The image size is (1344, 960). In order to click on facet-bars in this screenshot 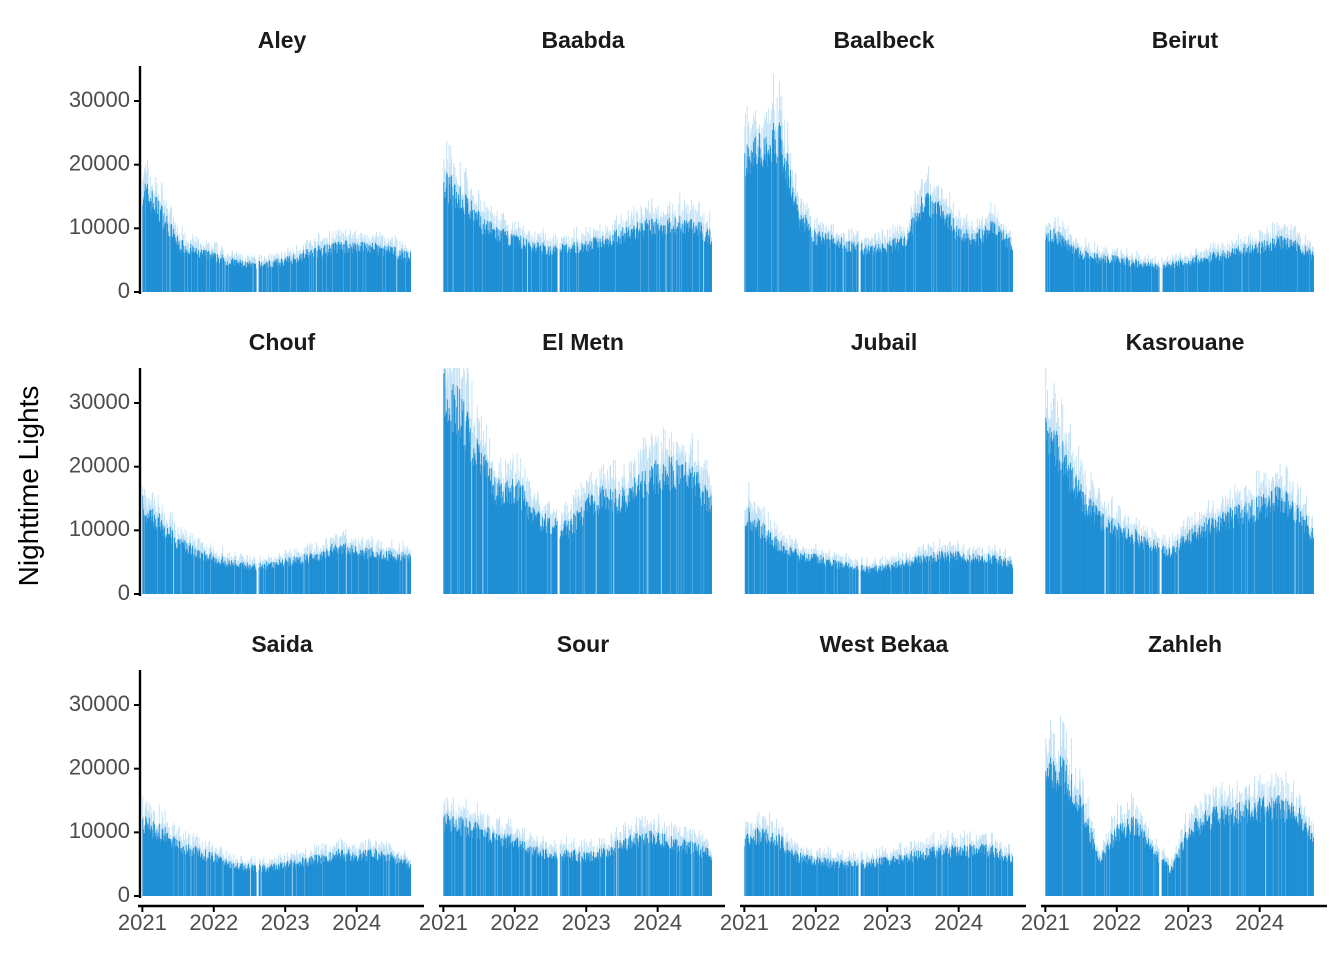, I will do `click(276, 237)`.